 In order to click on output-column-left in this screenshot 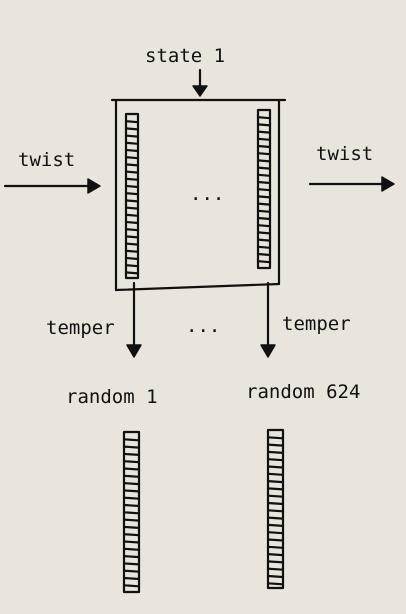, I will do `click(131, 512)`.